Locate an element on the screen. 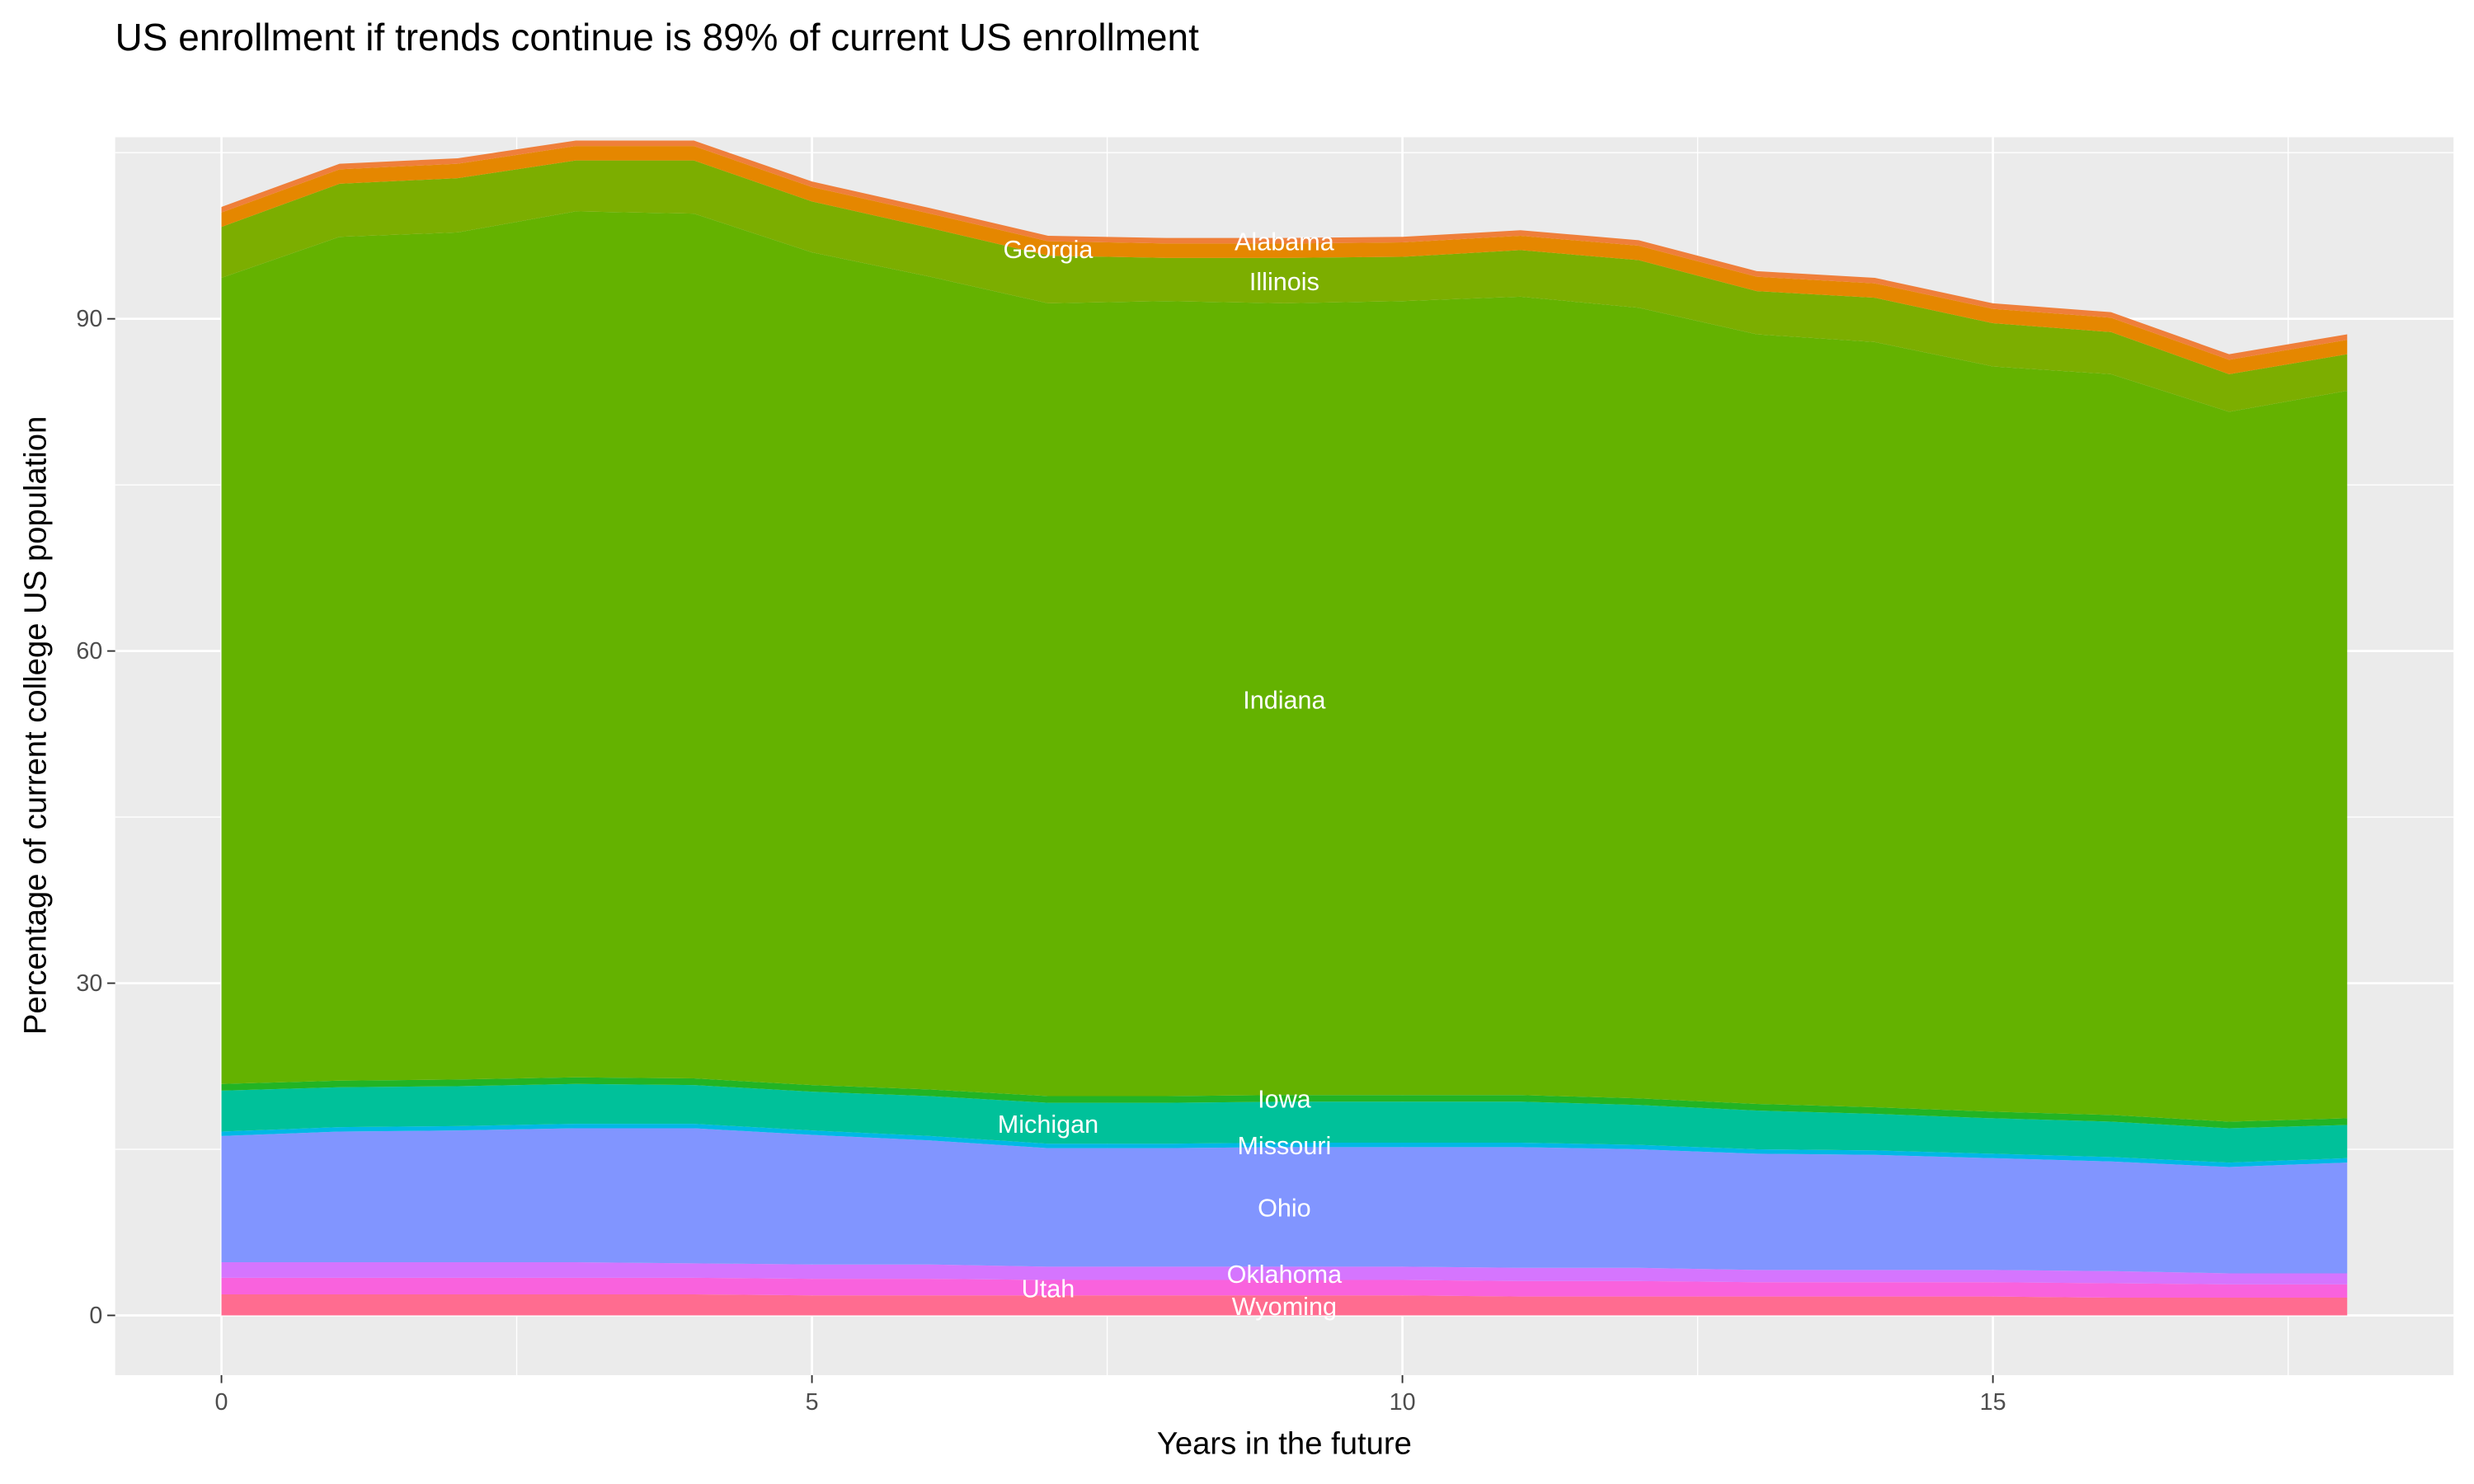  area-iowa is located at coordinates (1284, 1103).